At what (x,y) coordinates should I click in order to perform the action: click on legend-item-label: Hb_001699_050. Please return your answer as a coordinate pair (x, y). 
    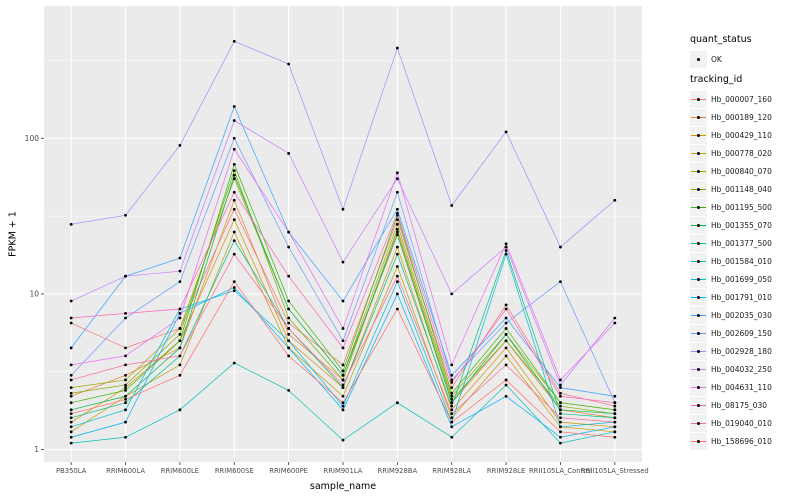
    Looking at the image, I should click on (741, 279).